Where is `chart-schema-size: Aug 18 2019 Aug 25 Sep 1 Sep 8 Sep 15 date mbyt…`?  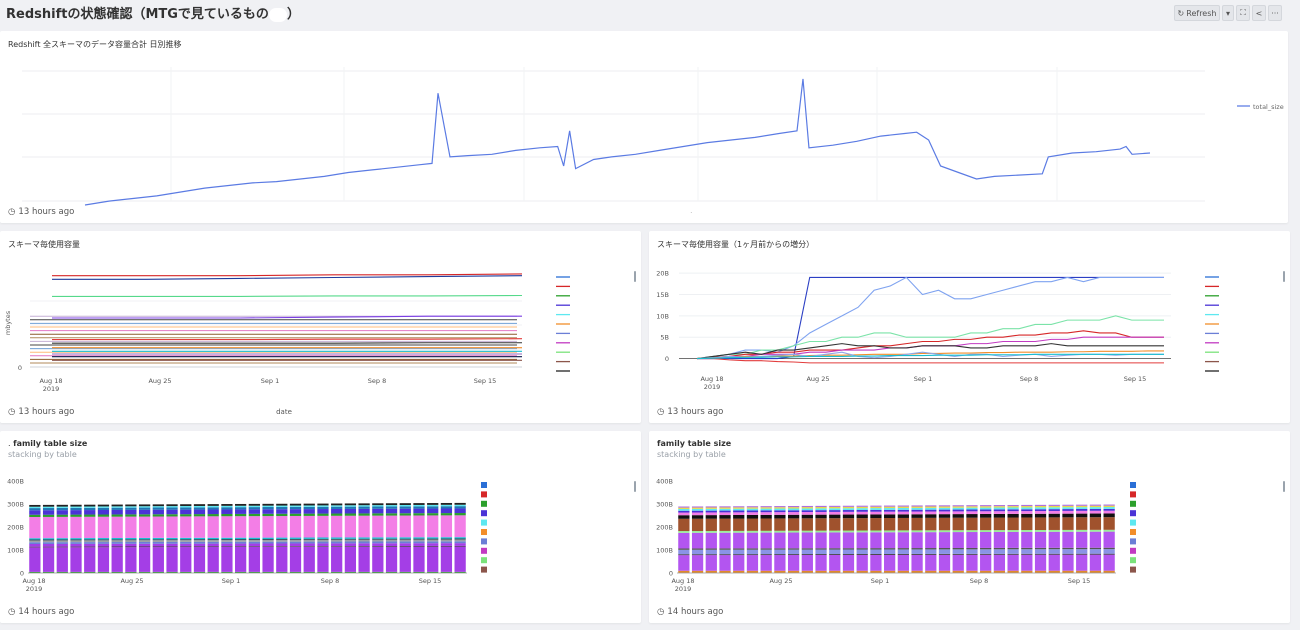
chart-schema-size: Aug 18 2019 Aug 25 Sep 1 Sep 8 Sep 15 date mbyt… is located at coordinates (320, 335).